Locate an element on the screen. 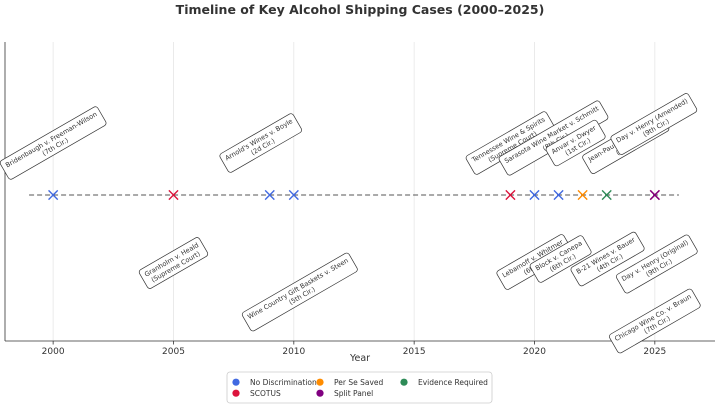 This screenshot has width=720, height=409. case-annotation: Day v. Henry (Amended)(9th Cir.) is located at coordinates (654, 124).